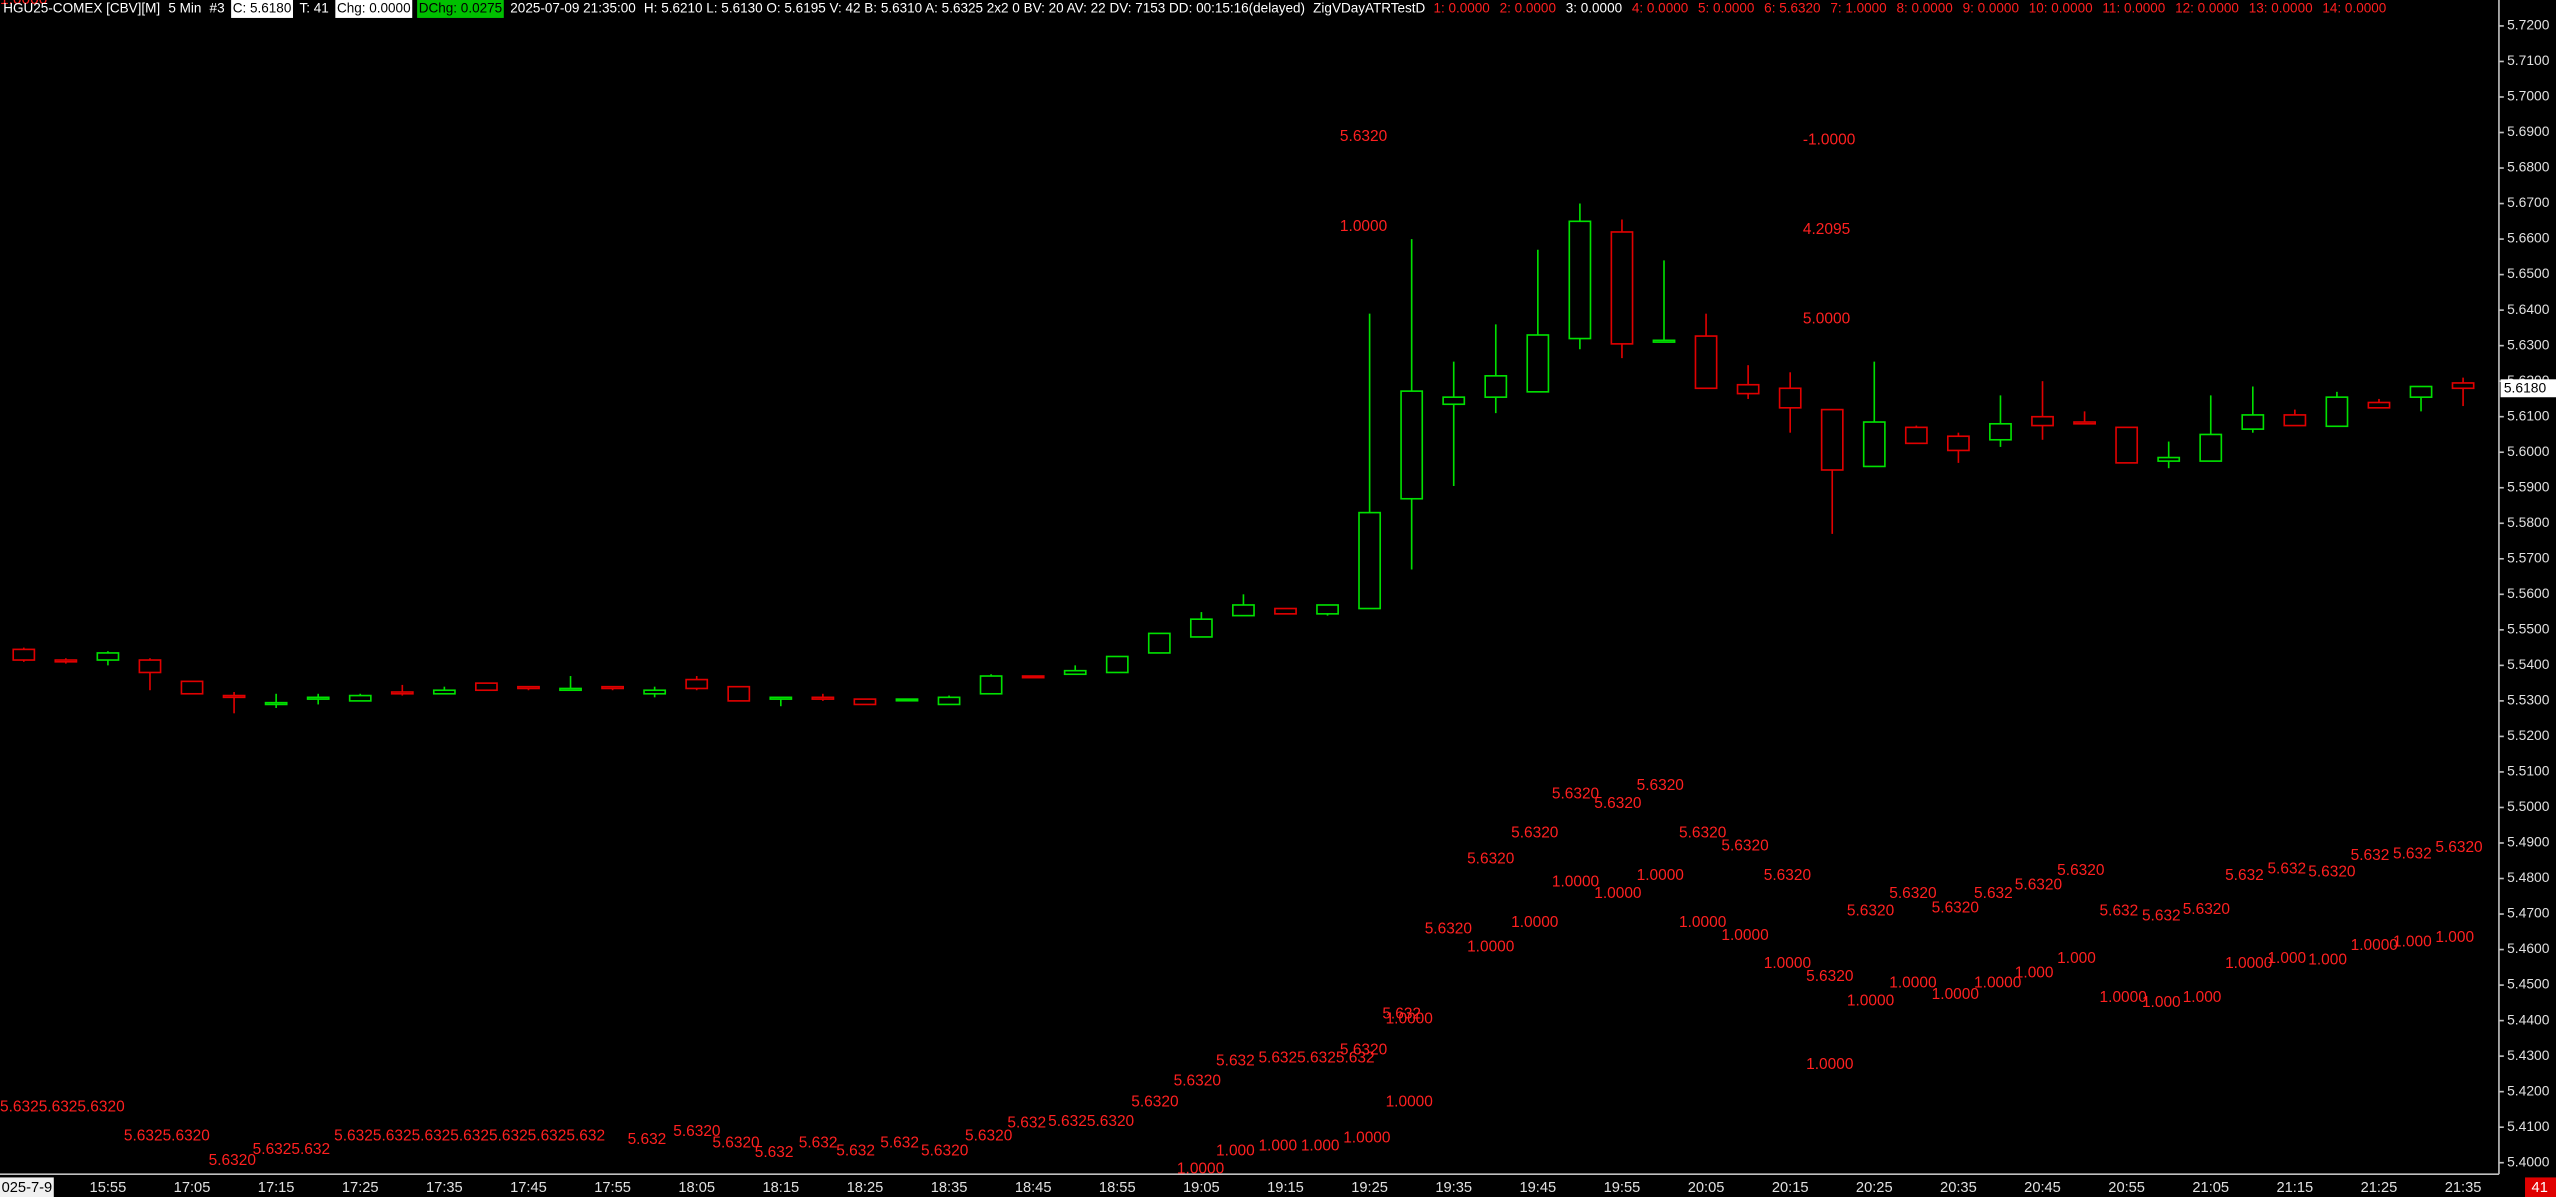 This screenshot has height=1197, width=2556. Describe the element at coordinates (2528, 25) in the screenshot. I see `y-tick-label: 5.7200` at that location.